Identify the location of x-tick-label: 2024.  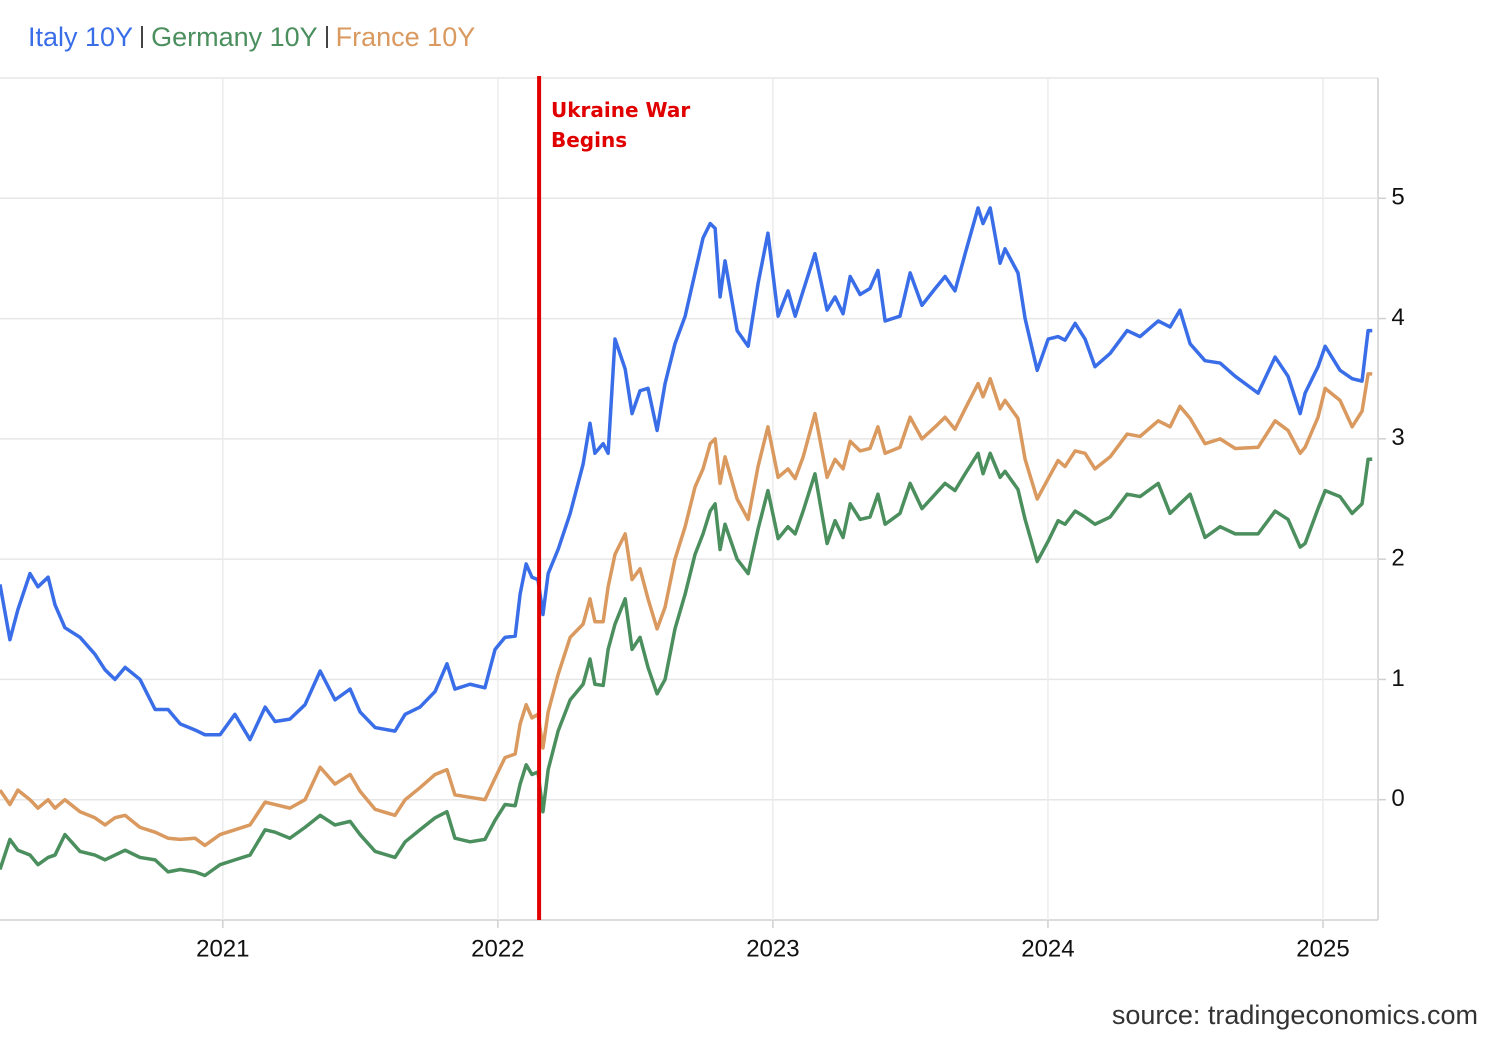
(1047, 948).